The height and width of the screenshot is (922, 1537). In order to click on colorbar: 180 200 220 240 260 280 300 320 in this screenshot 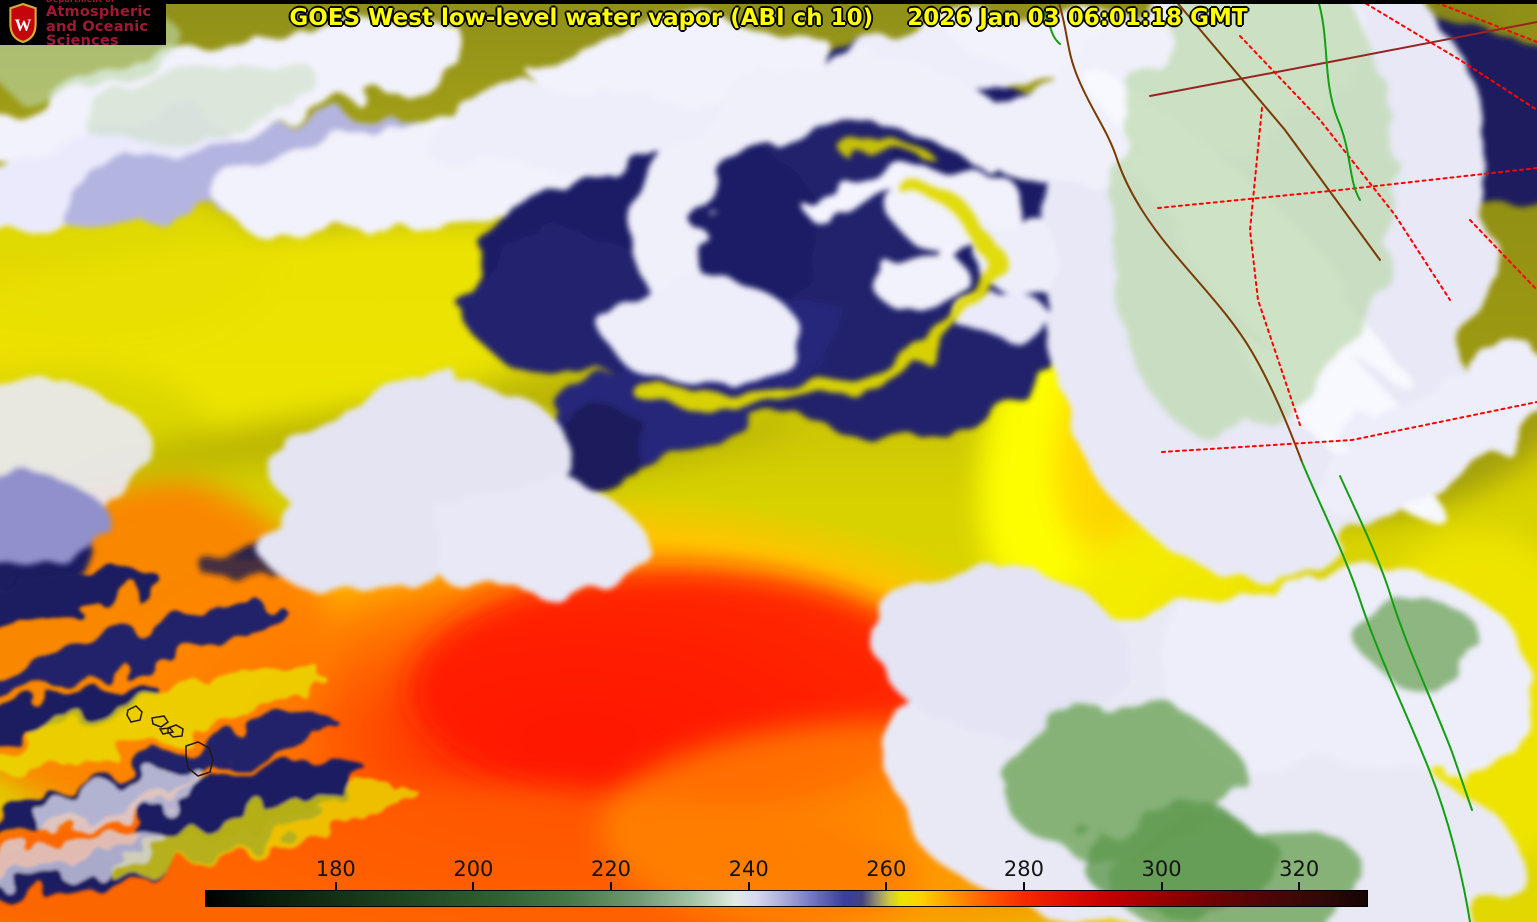, I will do `click(786, 883)`.